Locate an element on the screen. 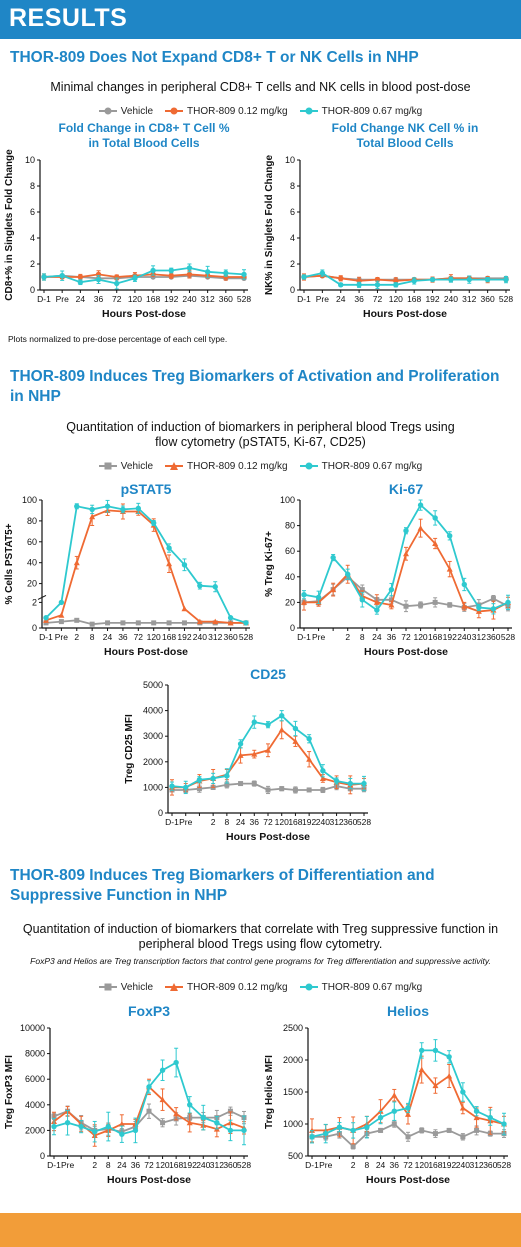 The height and width of the screenshot is (1247, 521). y-axis-label: % Treg Ki-67+ is located at coordinates (269, 564).